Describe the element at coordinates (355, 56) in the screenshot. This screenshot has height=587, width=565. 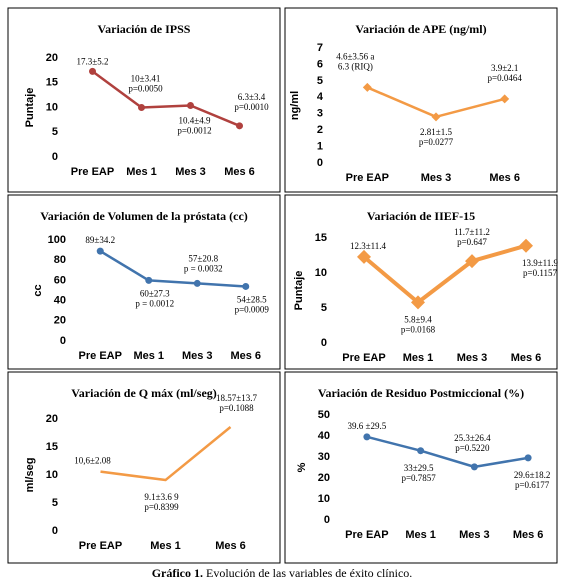
I see `value-label: 4.6±3.56 a` at that location.